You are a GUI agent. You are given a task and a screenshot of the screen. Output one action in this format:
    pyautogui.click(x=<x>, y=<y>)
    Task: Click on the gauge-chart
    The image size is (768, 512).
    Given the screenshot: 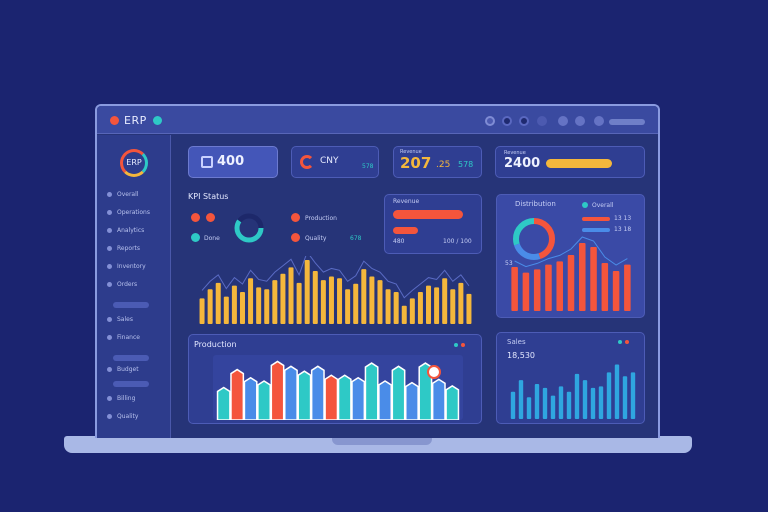 What is the action you would take?
    pyautogui.click(x=249, y=228)
    